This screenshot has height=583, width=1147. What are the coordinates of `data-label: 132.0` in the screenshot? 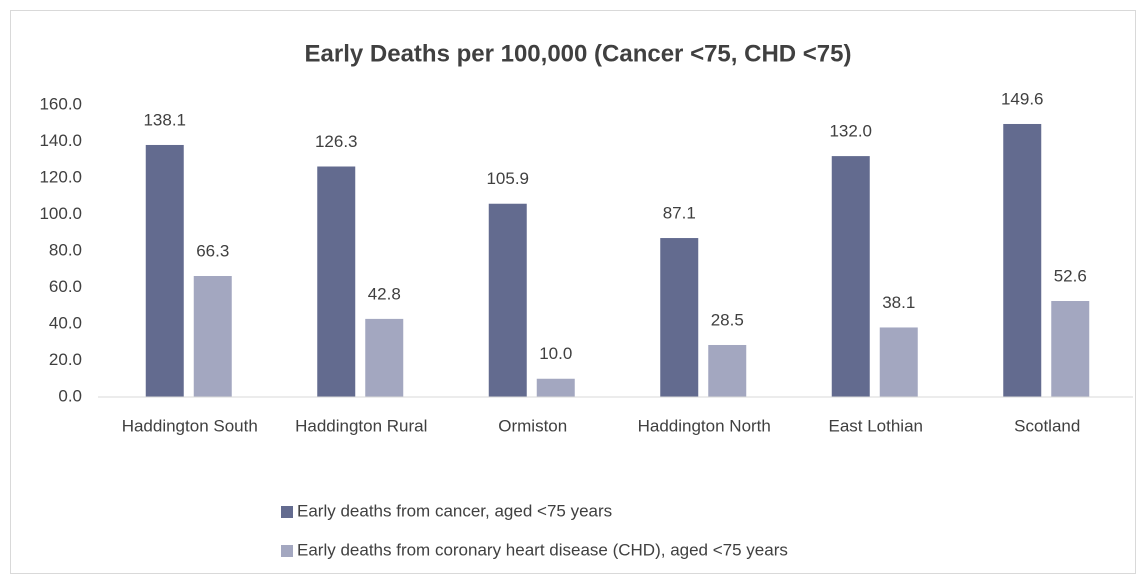 It's located at (850, 131).